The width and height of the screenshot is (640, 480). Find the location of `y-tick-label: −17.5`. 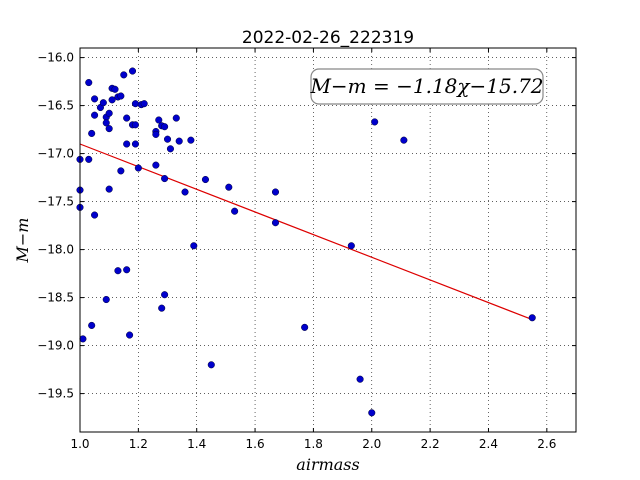

y-tick-label: −17.5 is located at coordinates (55, 202).